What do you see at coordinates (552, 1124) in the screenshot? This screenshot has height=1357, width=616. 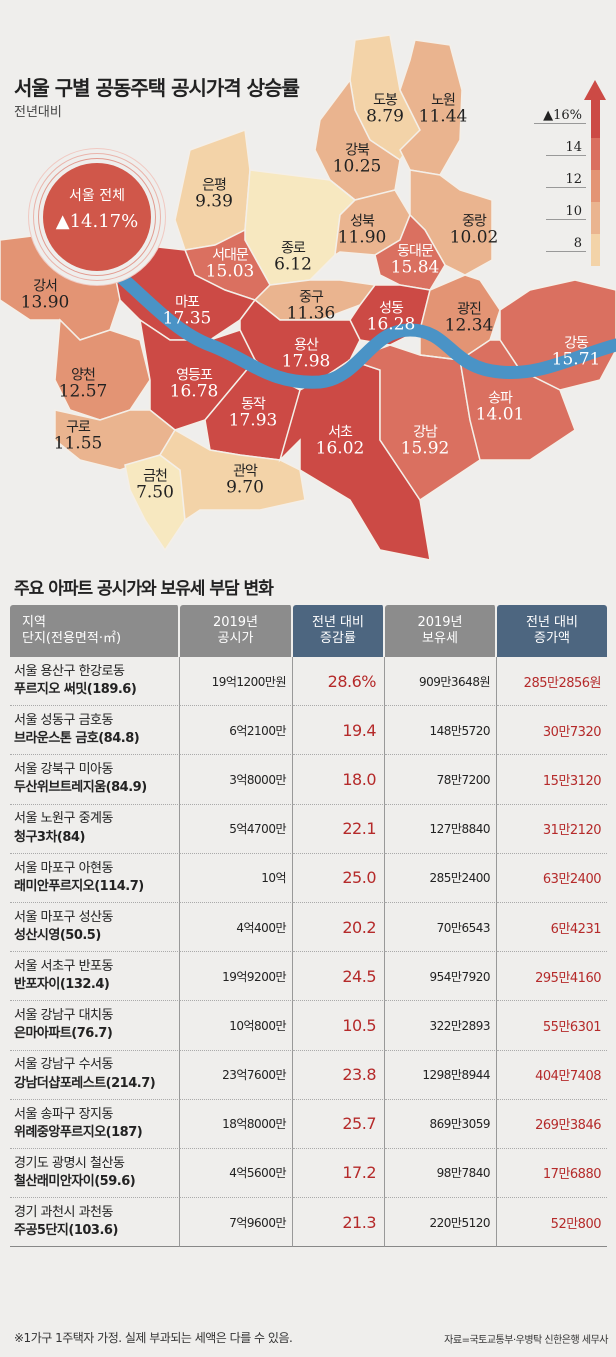 I see `increase-cell: 269만3846` at bounding box center [552, 1124].